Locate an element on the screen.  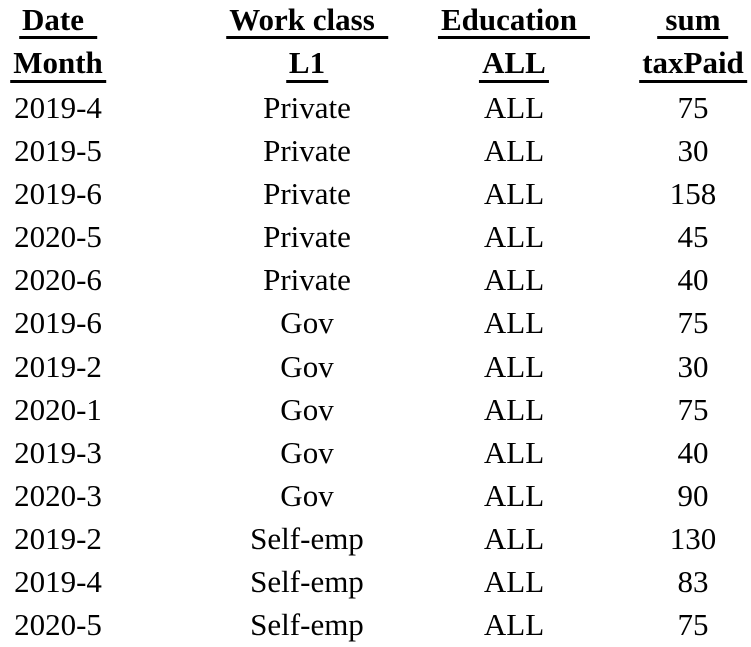
header-month: Month is located at coordinates (58, 64).